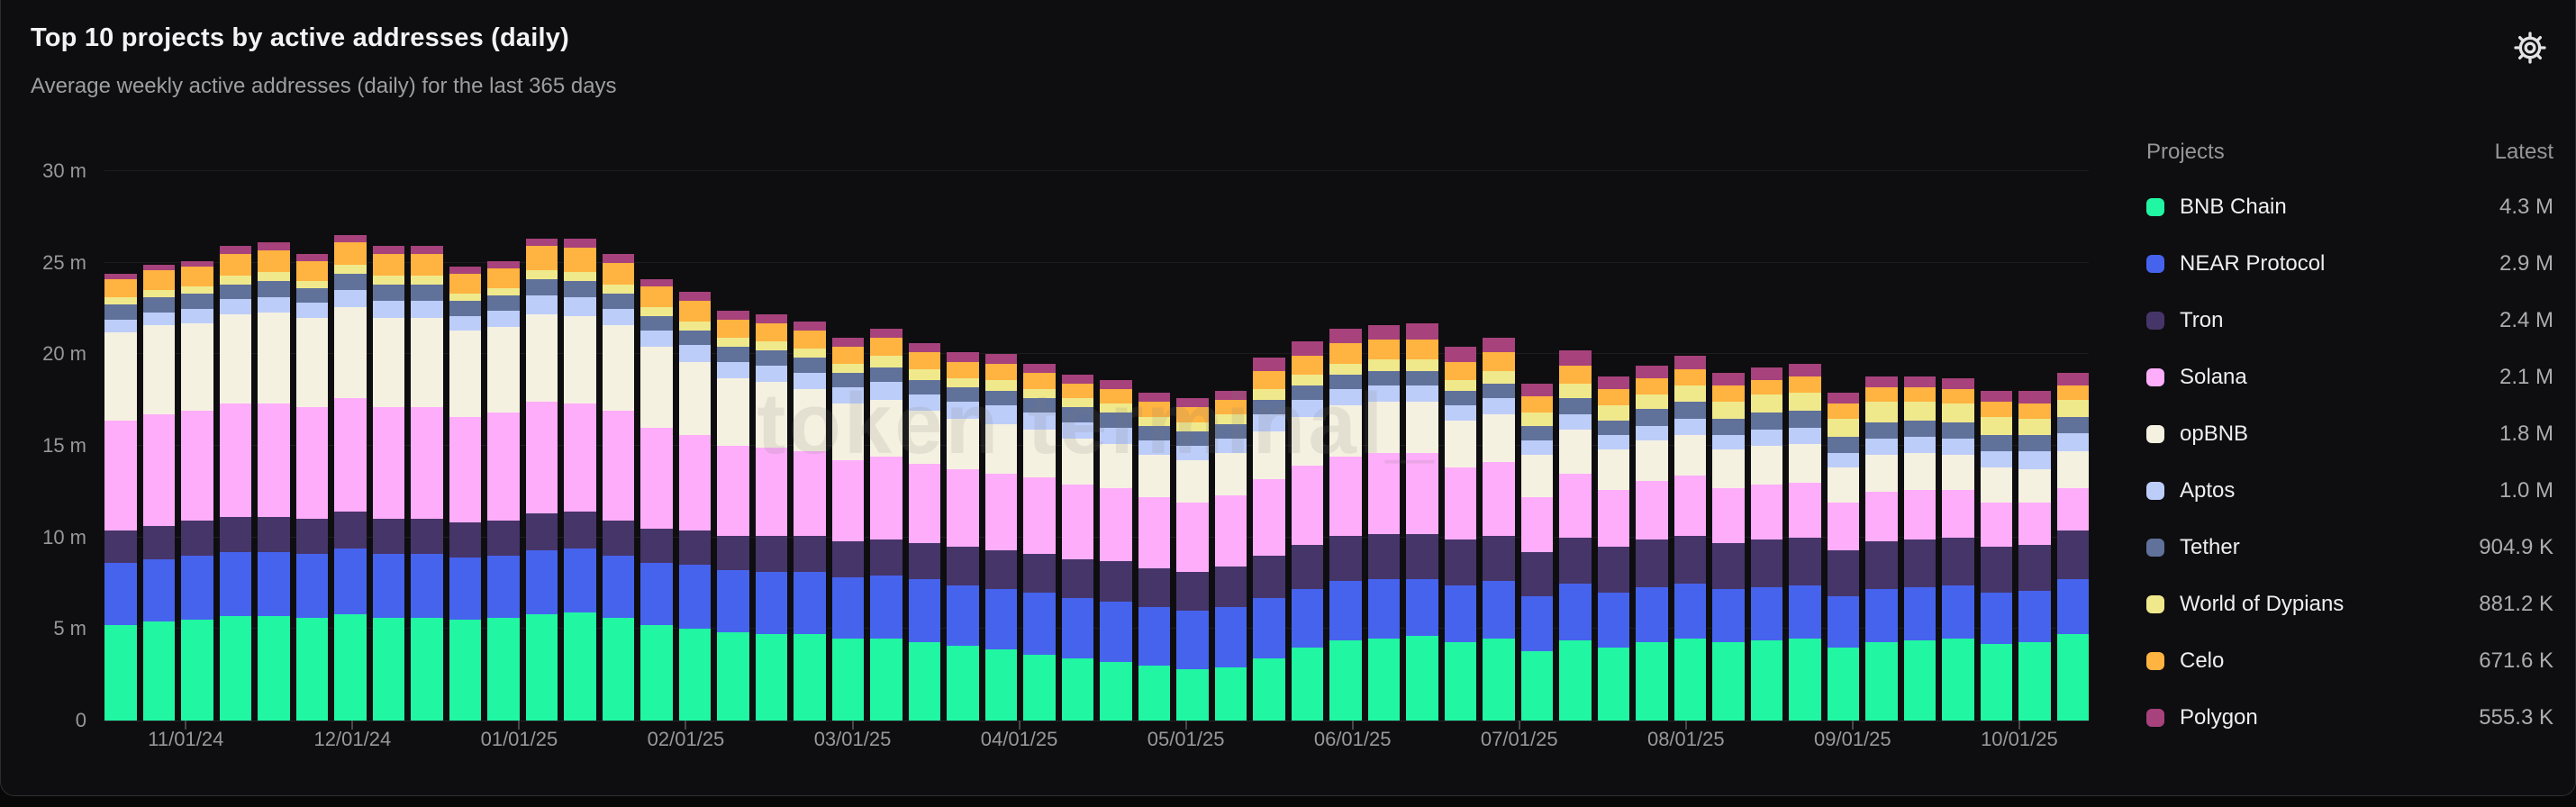  What do you see at coordinates (2349, 207) in the screenshot?
I see `legend-item-bnb-chain: BNB Chain 4.3 M` at bounding box center [2349, 207].